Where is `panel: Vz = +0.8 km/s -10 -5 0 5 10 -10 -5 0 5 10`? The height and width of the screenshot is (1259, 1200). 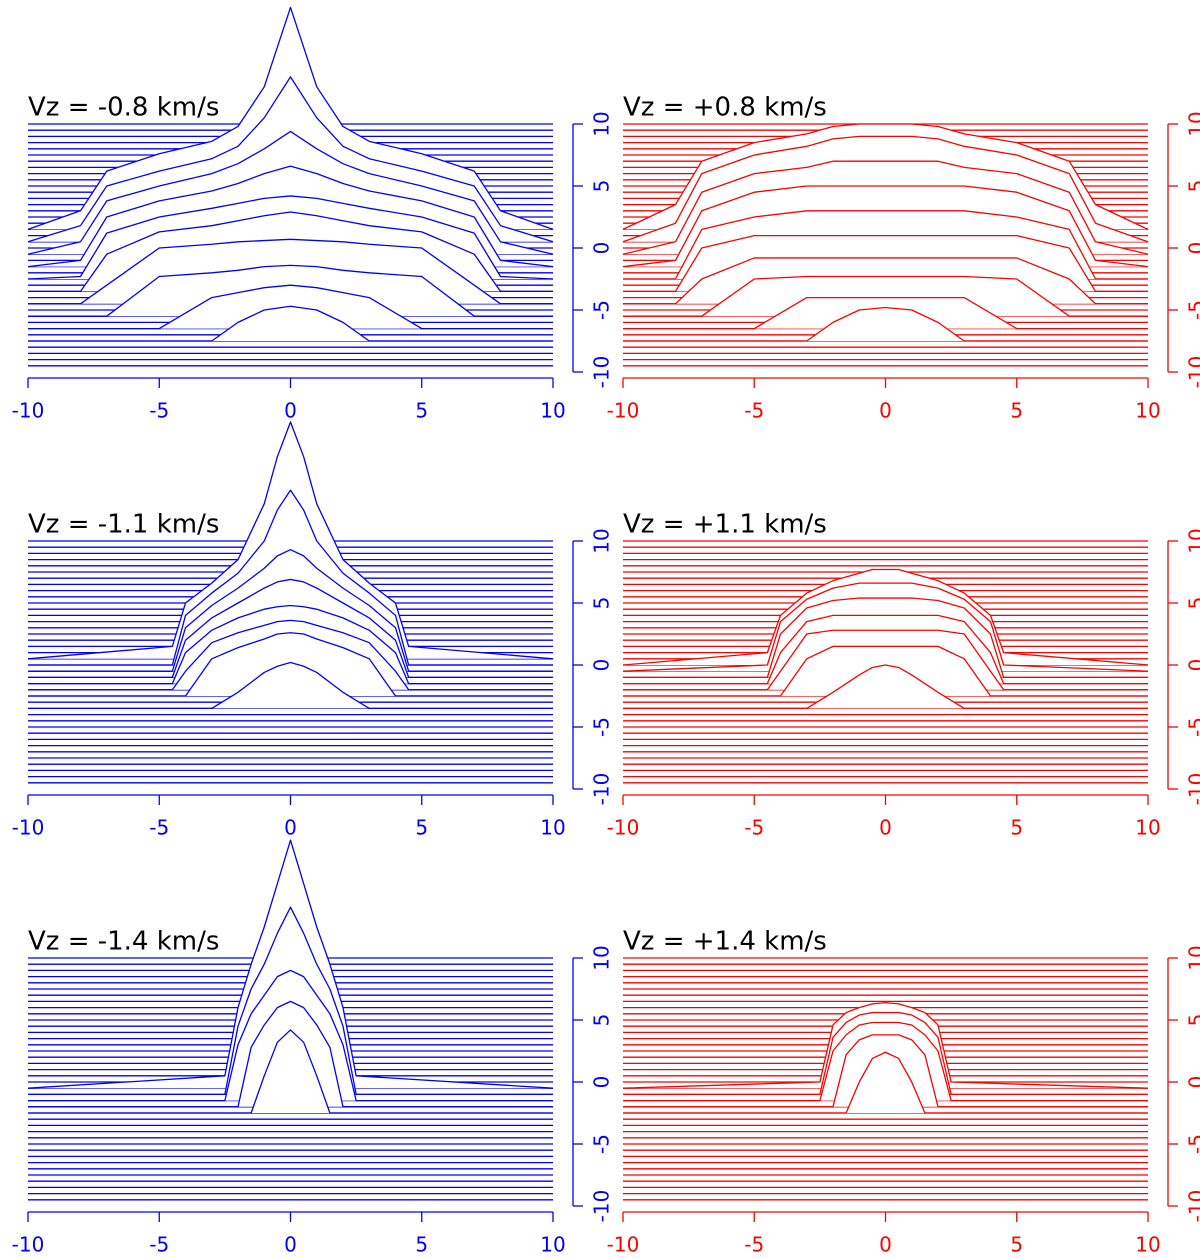
panel: Vz = +0.8 km/s -10 -5 0 5 10 -10 -5 0 5 10 is located at coordinates (903, 258).